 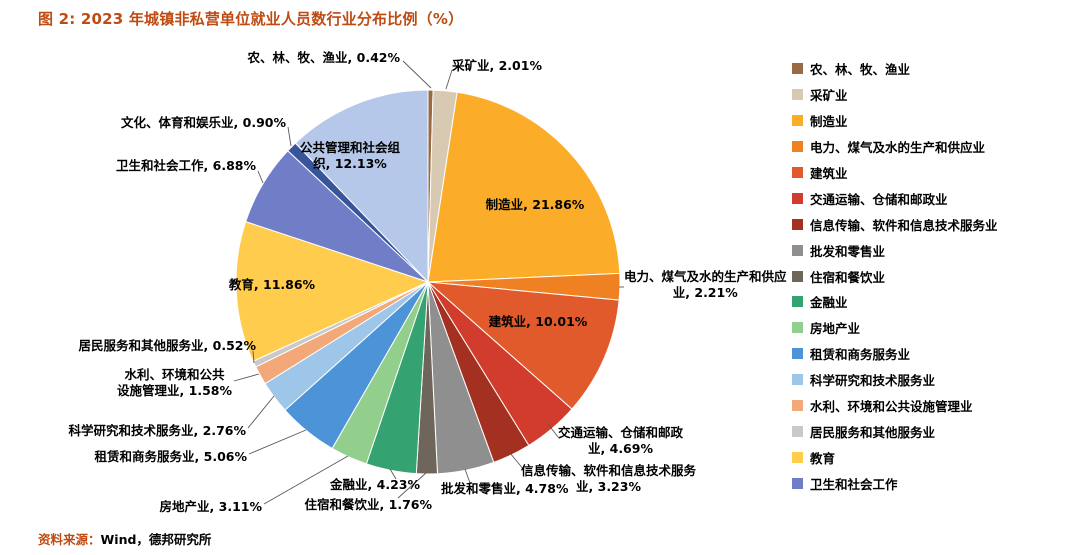 I want to click on legend-item-5: 交通运输、仓储和邮政业, so click(x=895, y=198).